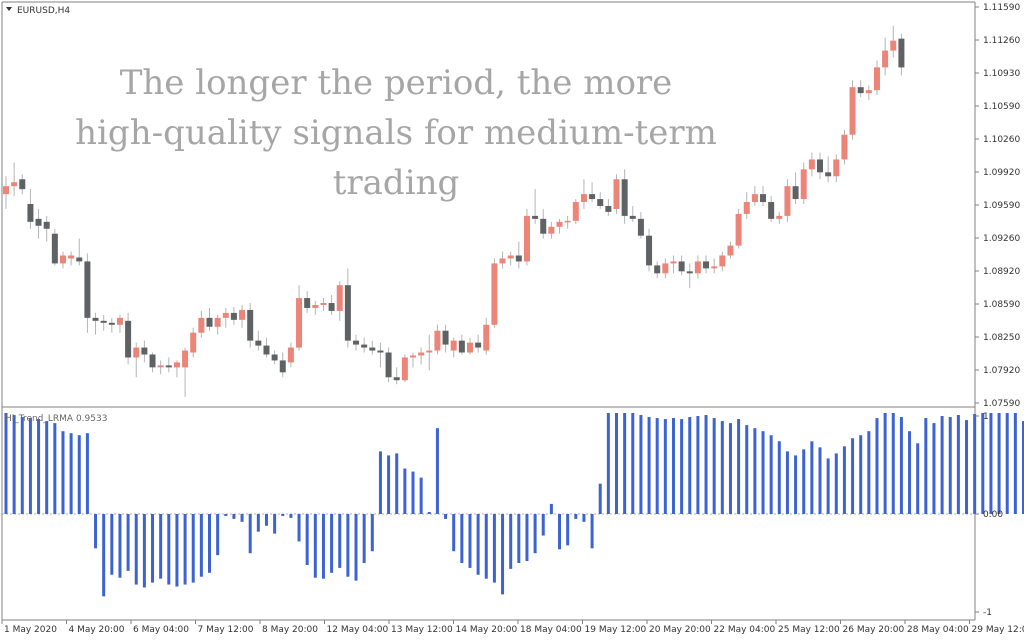 The height and width of the screenshot is (640, 1024). Describe the element at coordinates (745, 630) in the screenshot. I see `time-tick-label: 22 May 04:00` at that location.